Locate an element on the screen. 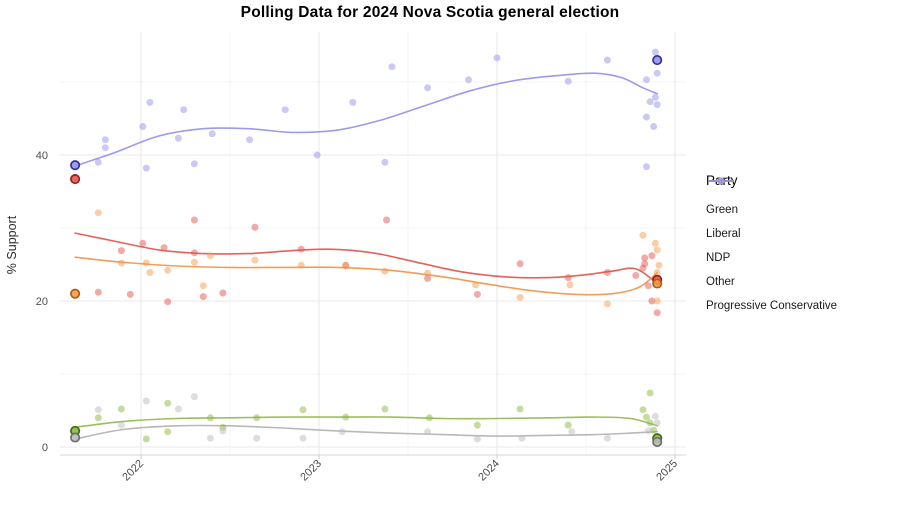 This screenshot has width=900, height=521. legend-item-liberal: Liberal is located at coordinates (771, 211).